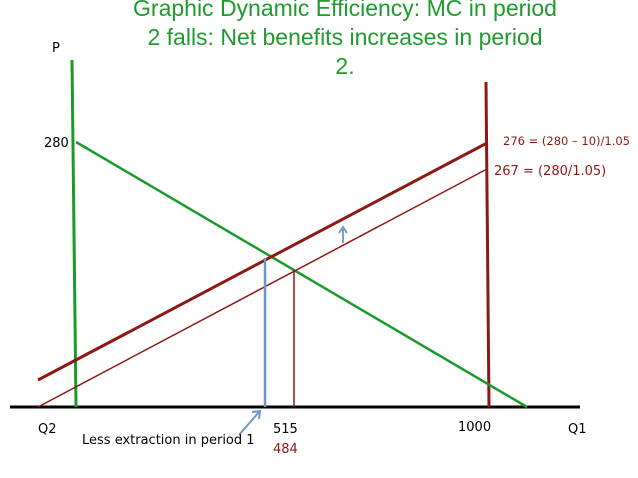 The height and width of the screenshot is (478, 638). Describe the element at coordinates (74, 233) in the screenshot. I see `q2-vertical-axis` at that location.